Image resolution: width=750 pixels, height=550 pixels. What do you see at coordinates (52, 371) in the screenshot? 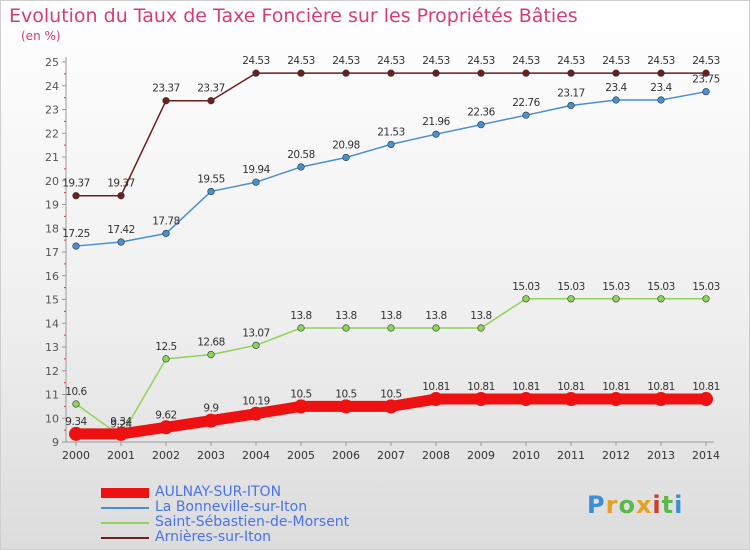
I see `y-tick-label: 12` at bounding box center [52, 371].